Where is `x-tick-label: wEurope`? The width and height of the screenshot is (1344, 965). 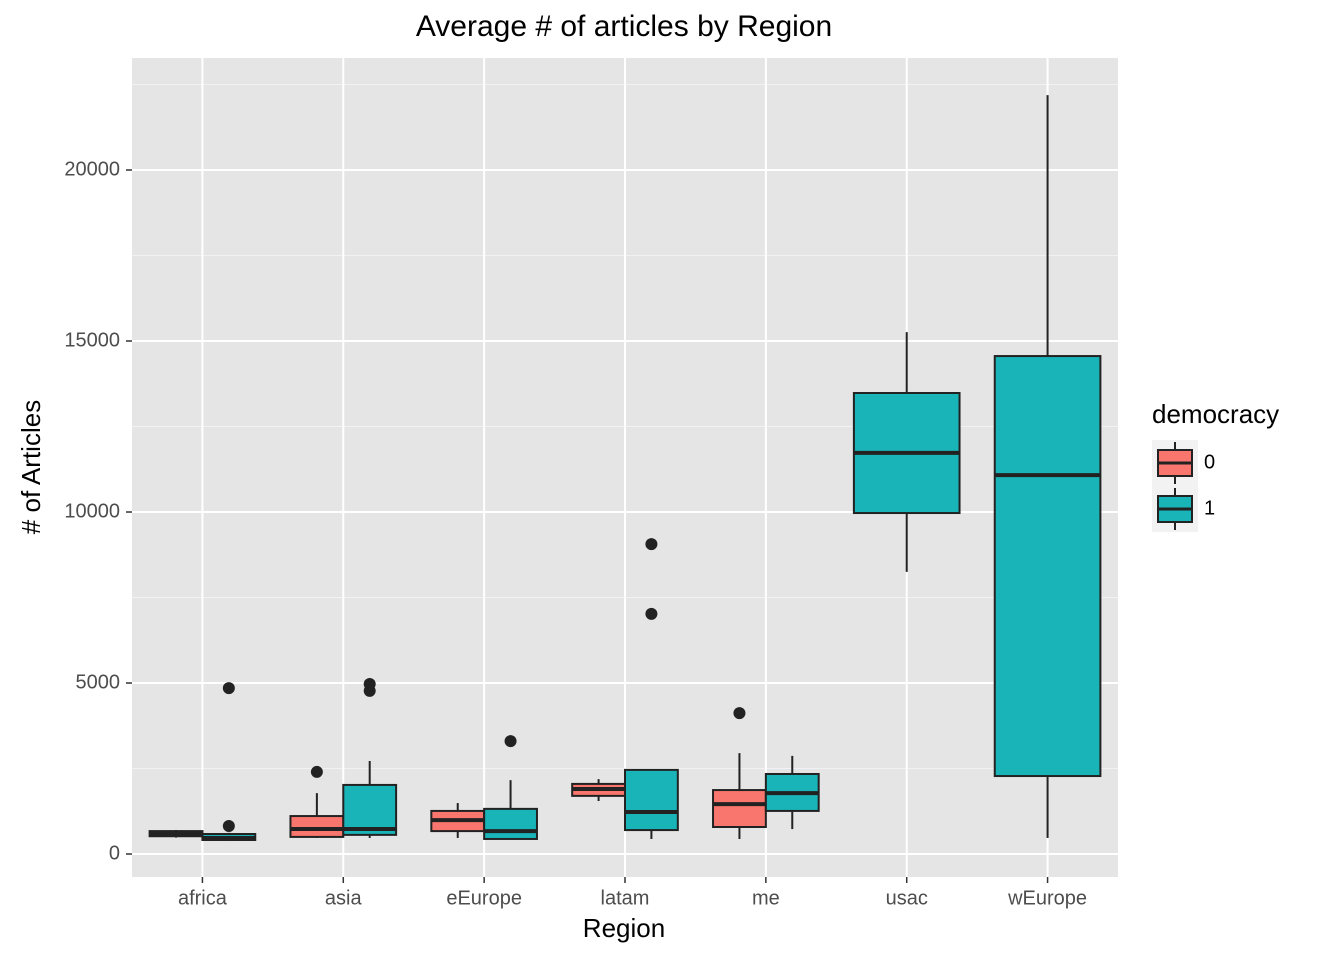 x-tick-label: wEurope is located at coordinates (1047, 898).